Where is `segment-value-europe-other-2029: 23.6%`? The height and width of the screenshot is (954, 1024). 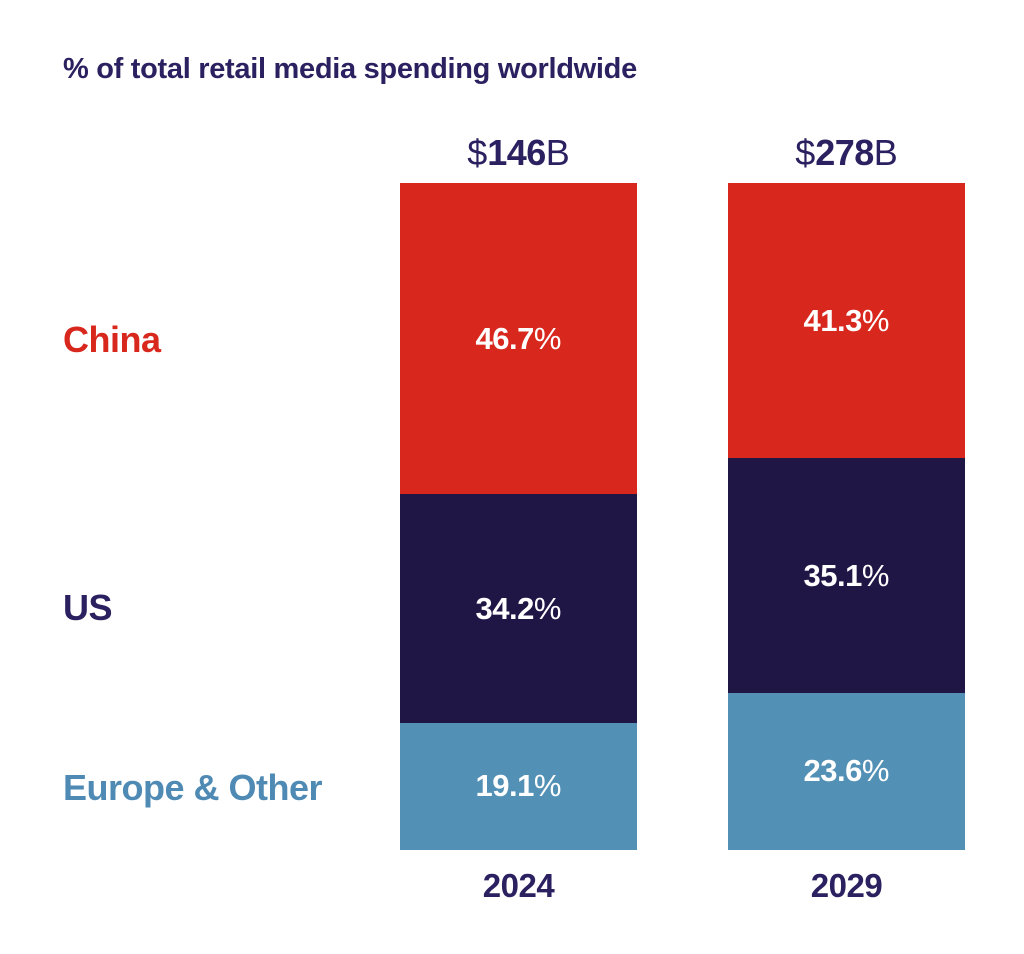
segment-value-europe-other-2029: 23.6% is located at coordinates (847, 771).